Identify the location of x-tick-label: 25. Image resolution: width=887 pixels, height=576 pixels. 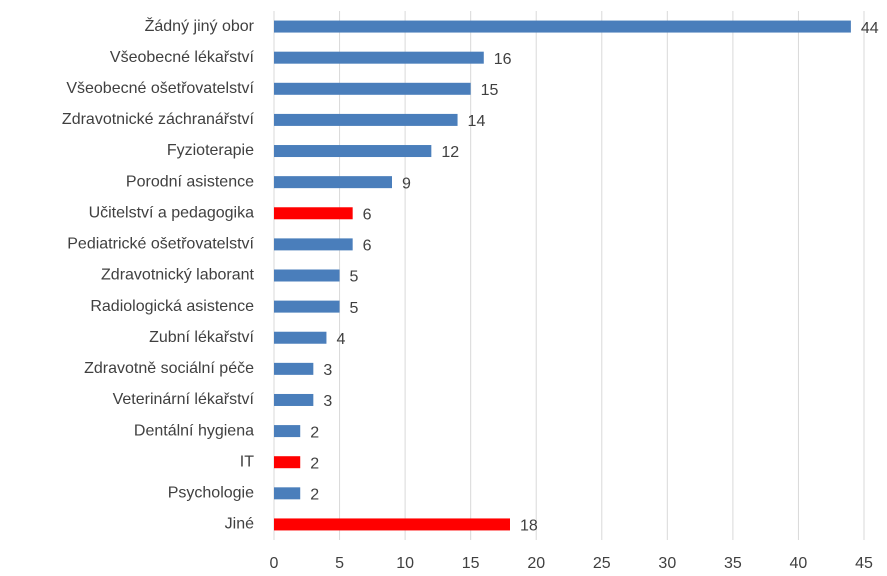
(602, 563).